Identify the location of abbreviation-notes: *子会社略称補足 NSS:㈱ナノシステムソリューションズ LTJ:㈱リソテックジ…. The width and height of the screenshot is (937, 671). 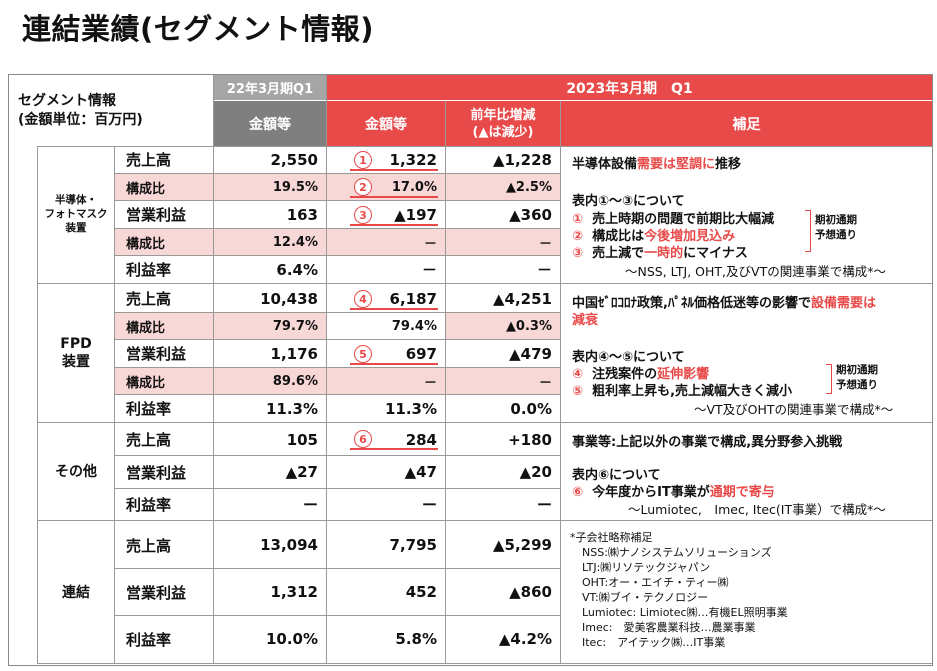
(679, 590).